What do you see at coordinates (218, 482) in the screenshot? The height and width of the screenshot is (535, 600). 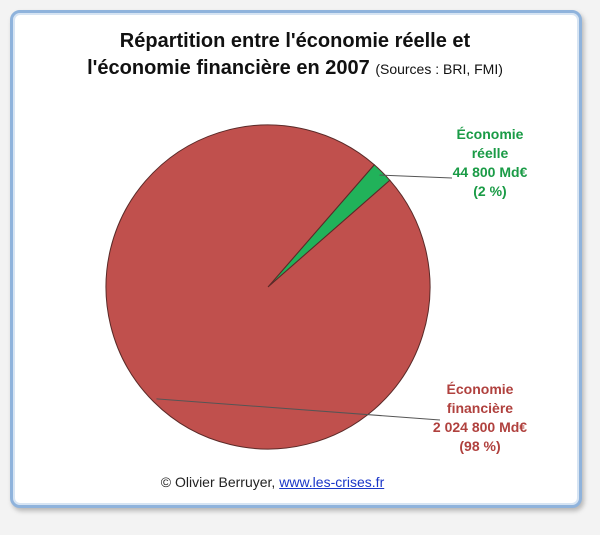 I see `credit-text: © Olivier Berruyer,` at bounding box center [218, 482].